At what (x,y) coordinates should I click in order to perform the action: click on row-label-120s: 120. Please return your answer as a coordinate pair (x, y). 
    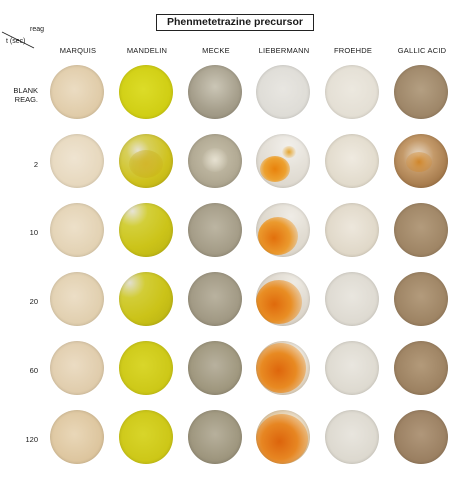
    Looking at the image, I should click on (31, 439).